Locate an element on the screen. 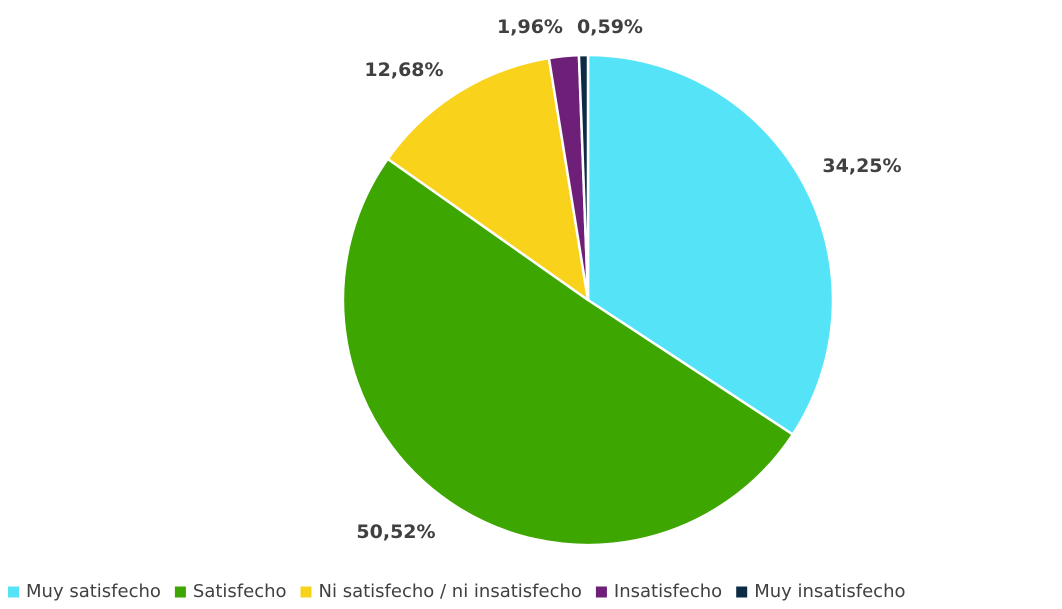 The width and height of the screenshot is (1062, 609). legend-label-2: Satisfecho is located at coordinates (240, 591).